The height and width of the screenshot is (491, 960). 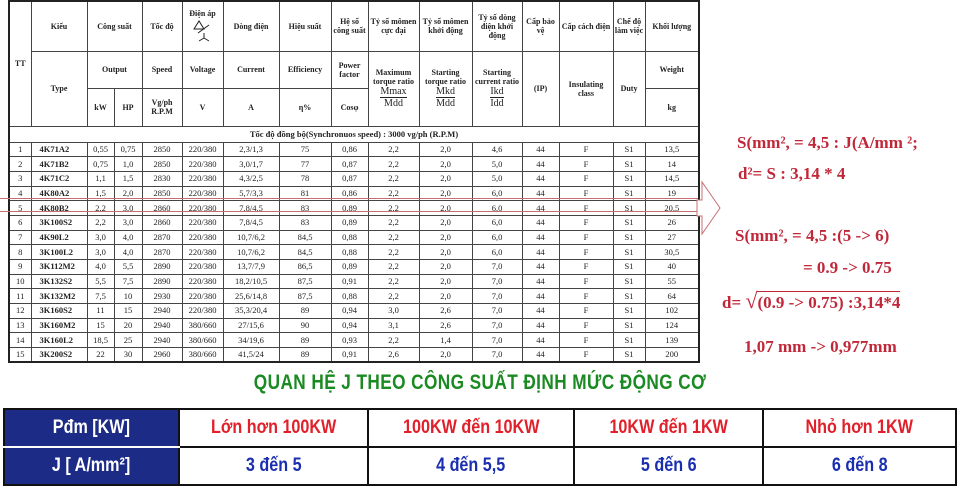 What do you see at coordinates (202, 13) in the screenshot?
I see `header-voltage-vi-label: Điện áp` at bounding box center [202, 13].